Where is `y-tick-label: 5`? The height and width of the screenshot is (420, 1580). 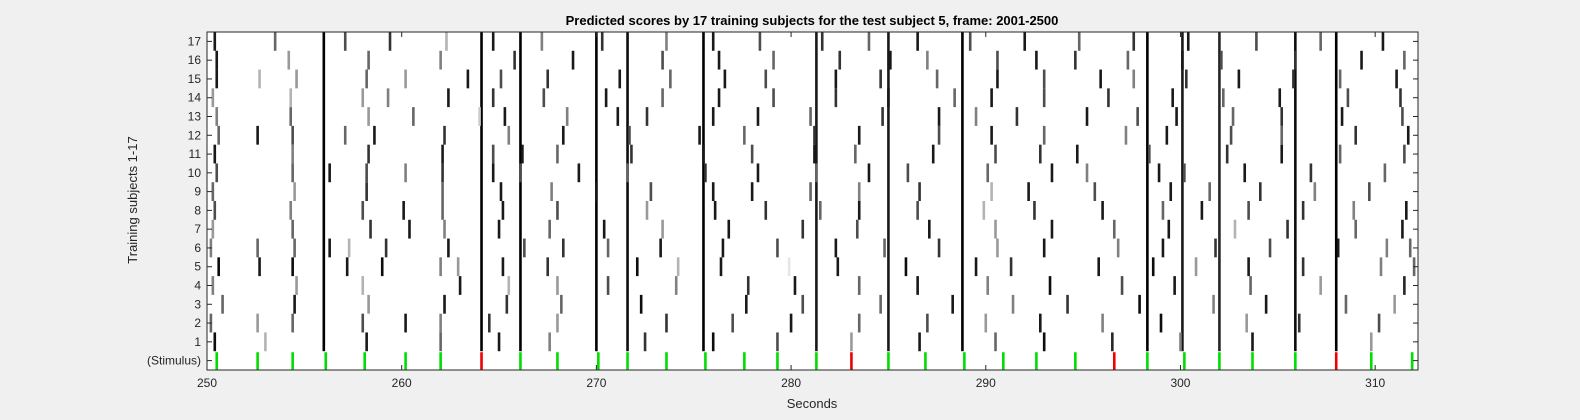
y-tick-label: 5 is located at coordinates (197, 267).